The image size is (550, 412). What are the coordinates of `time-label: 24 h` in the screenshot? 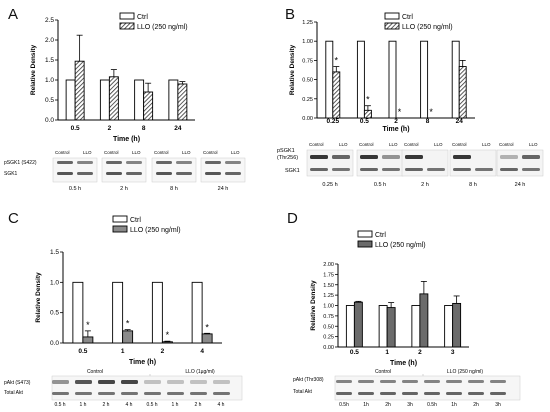 It's located at (520, 185).